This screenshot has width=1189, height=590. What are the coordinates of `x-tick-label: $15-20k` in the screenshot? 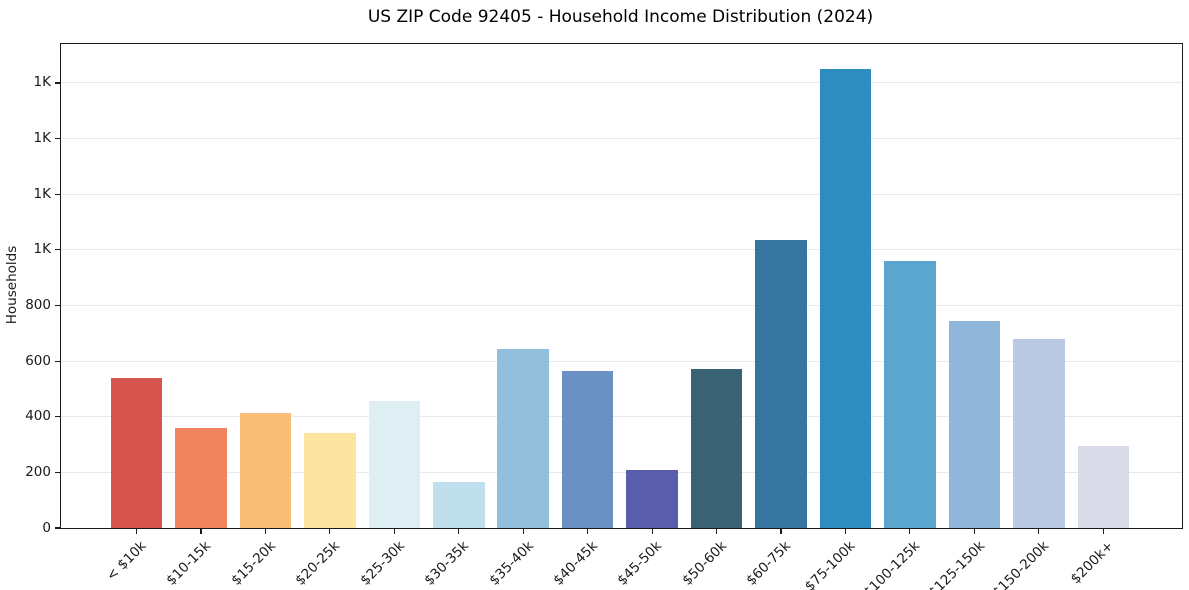 It's located at (253, 563).